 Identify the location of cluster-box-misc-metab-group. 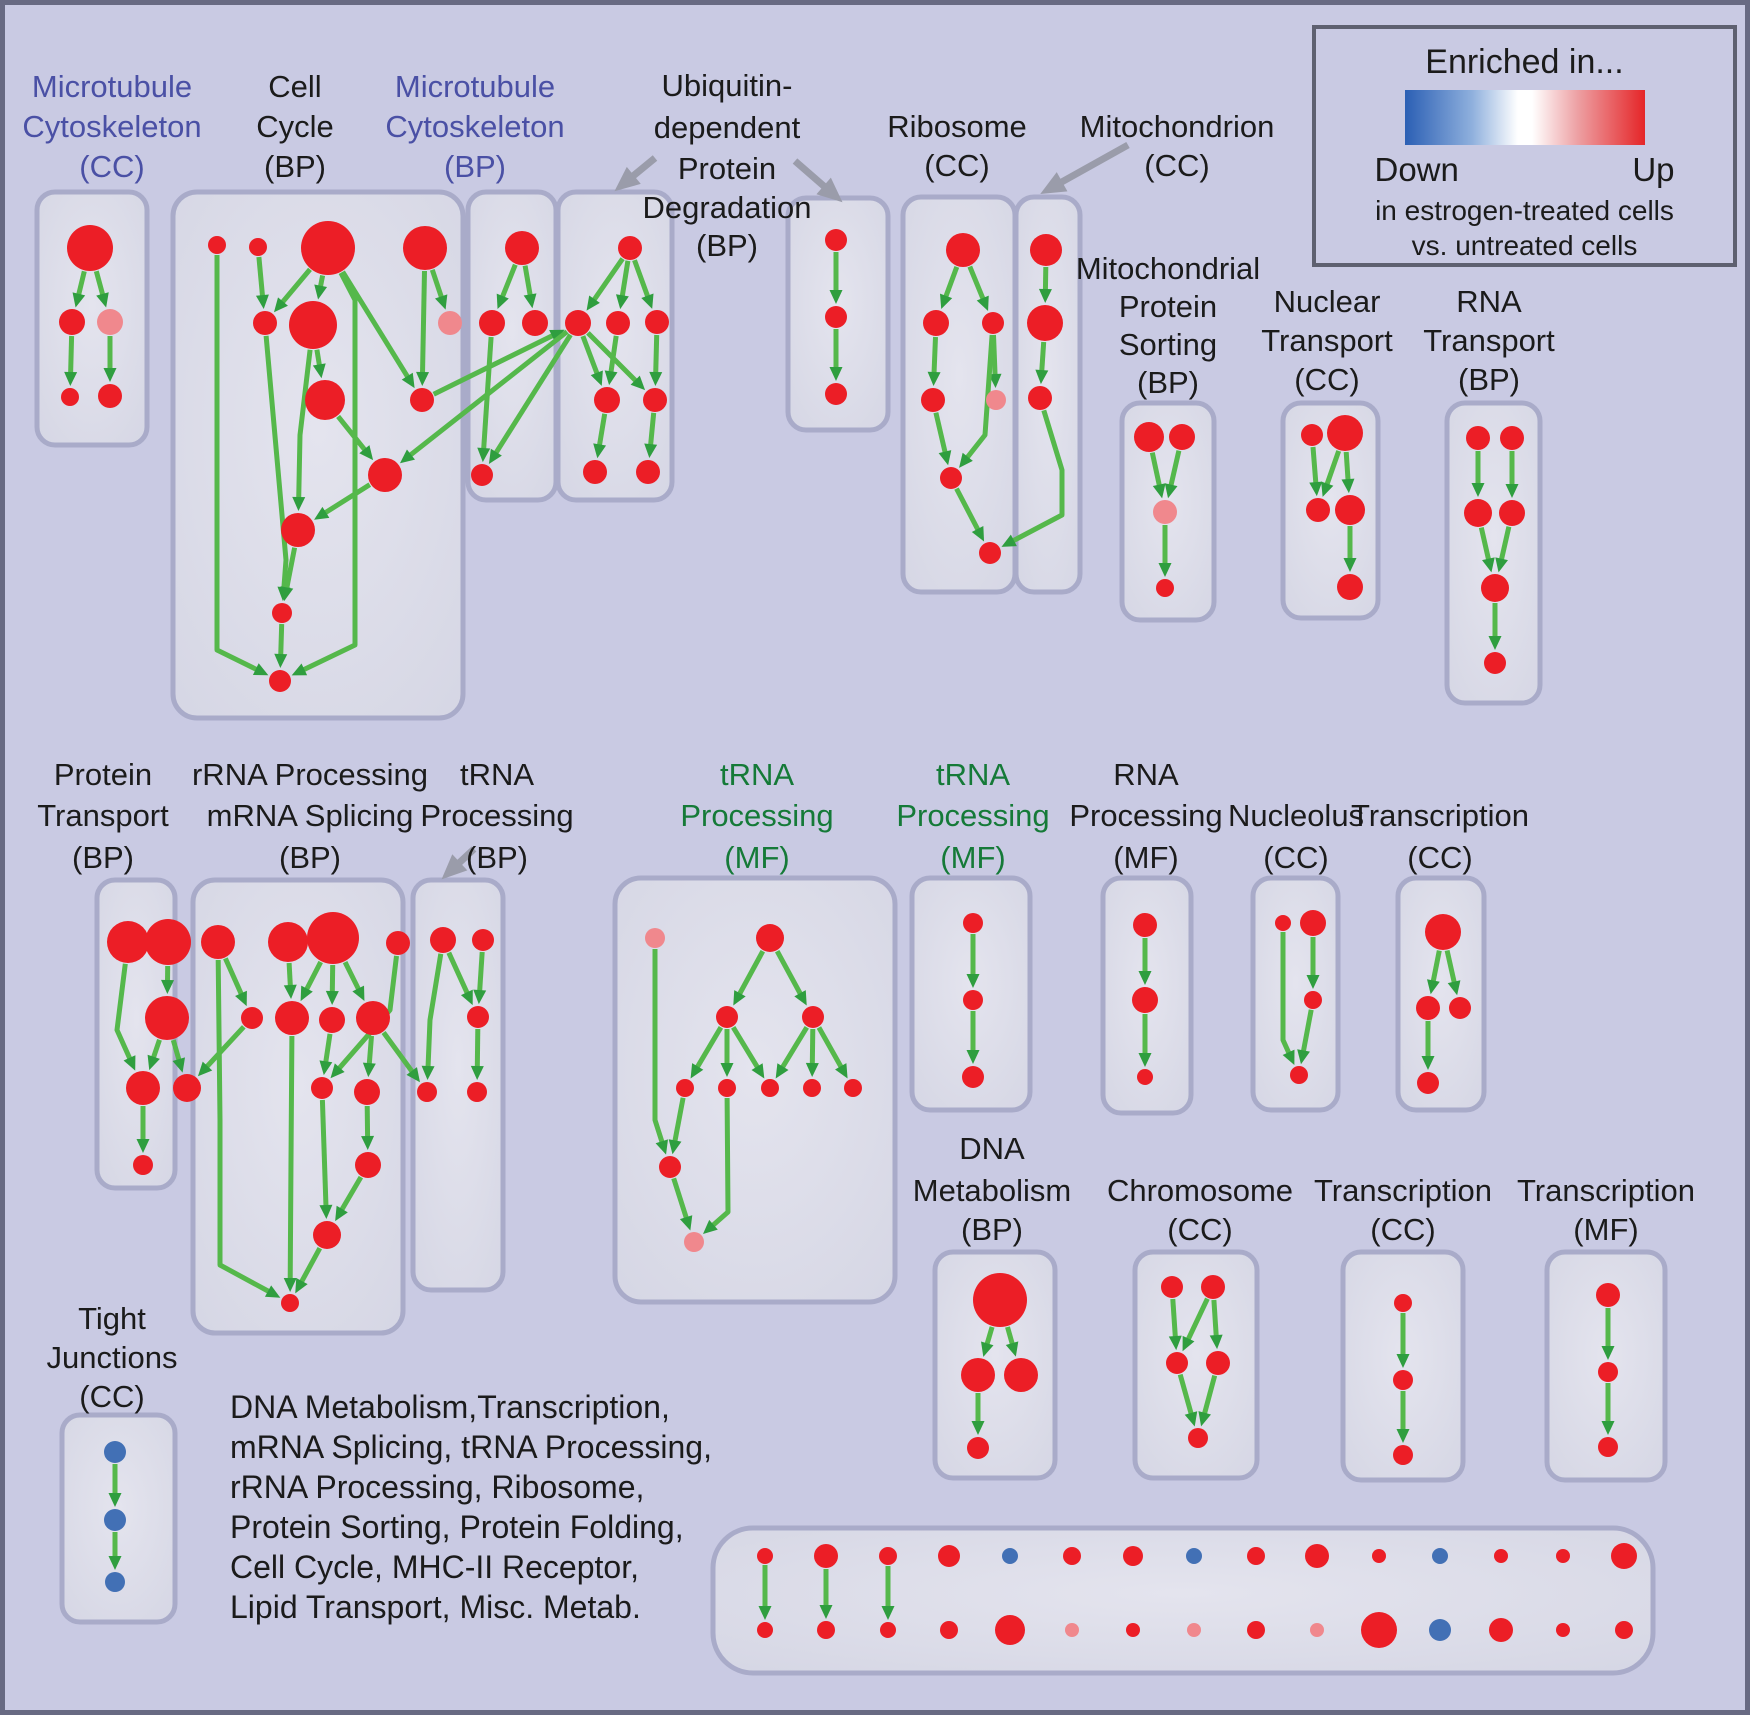
(1183, 1600).